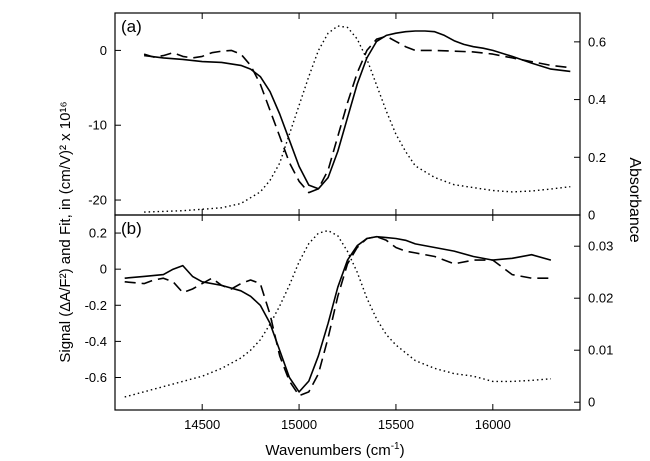 The width and height of the screenshot is (650, 461). Describe the element at coordinates (299, 424) in the screenshot. I see `x-tick-label: 15000` at that location.